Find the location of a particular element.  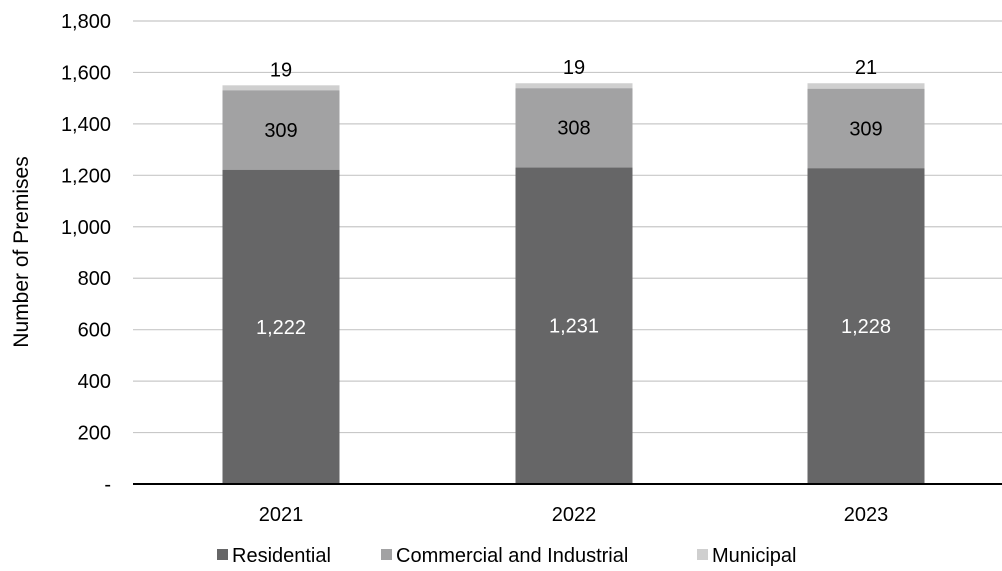

legend-label: Commercial and Industrial is located at coordinates (512, 556).